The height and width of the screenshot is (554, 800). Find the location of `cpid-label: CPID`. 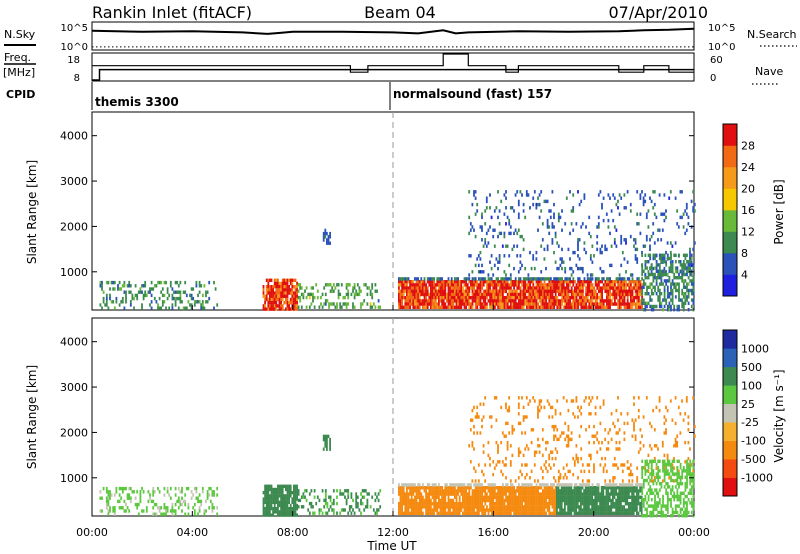

cpid-label: CPID is located at coordinates (20, 94).